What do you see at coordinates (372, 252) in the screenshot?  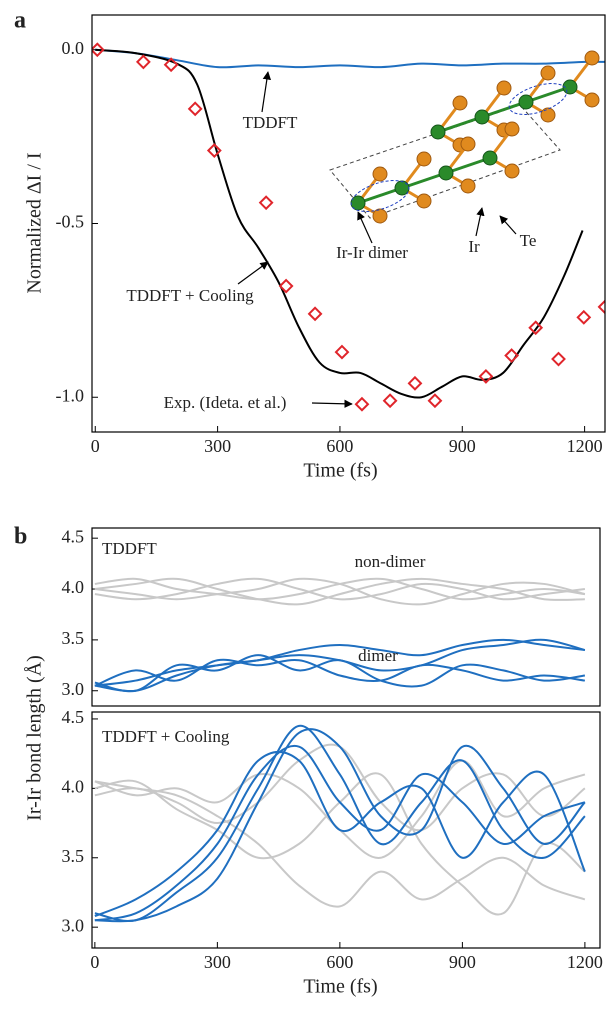 I see `annotation: Ir-Ir dimer` at bounding box center [372, 252].